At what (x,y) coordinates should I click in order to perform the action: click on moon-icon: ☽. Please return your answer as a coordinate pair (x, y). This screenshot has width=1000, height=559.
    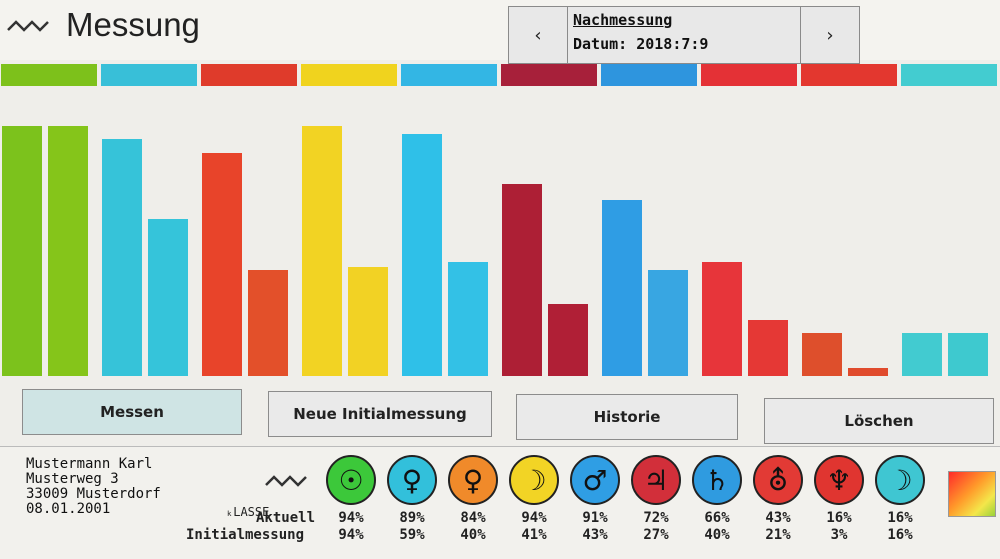
    Looking at the image, I should click on (534, 480).